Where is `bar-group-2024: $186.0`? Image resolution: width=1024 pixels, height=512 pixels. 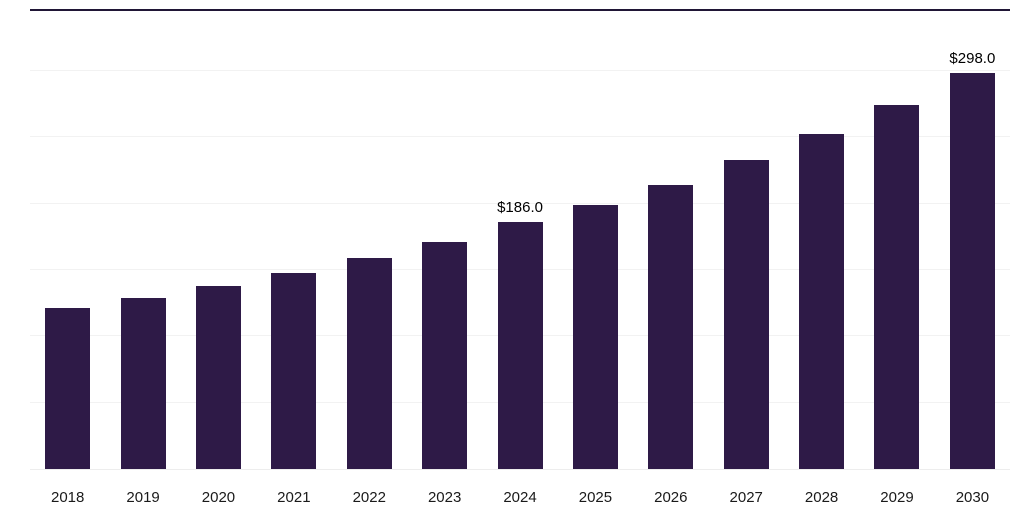 bar-group-2024: $186.0 is located at coordinates (519, 240).